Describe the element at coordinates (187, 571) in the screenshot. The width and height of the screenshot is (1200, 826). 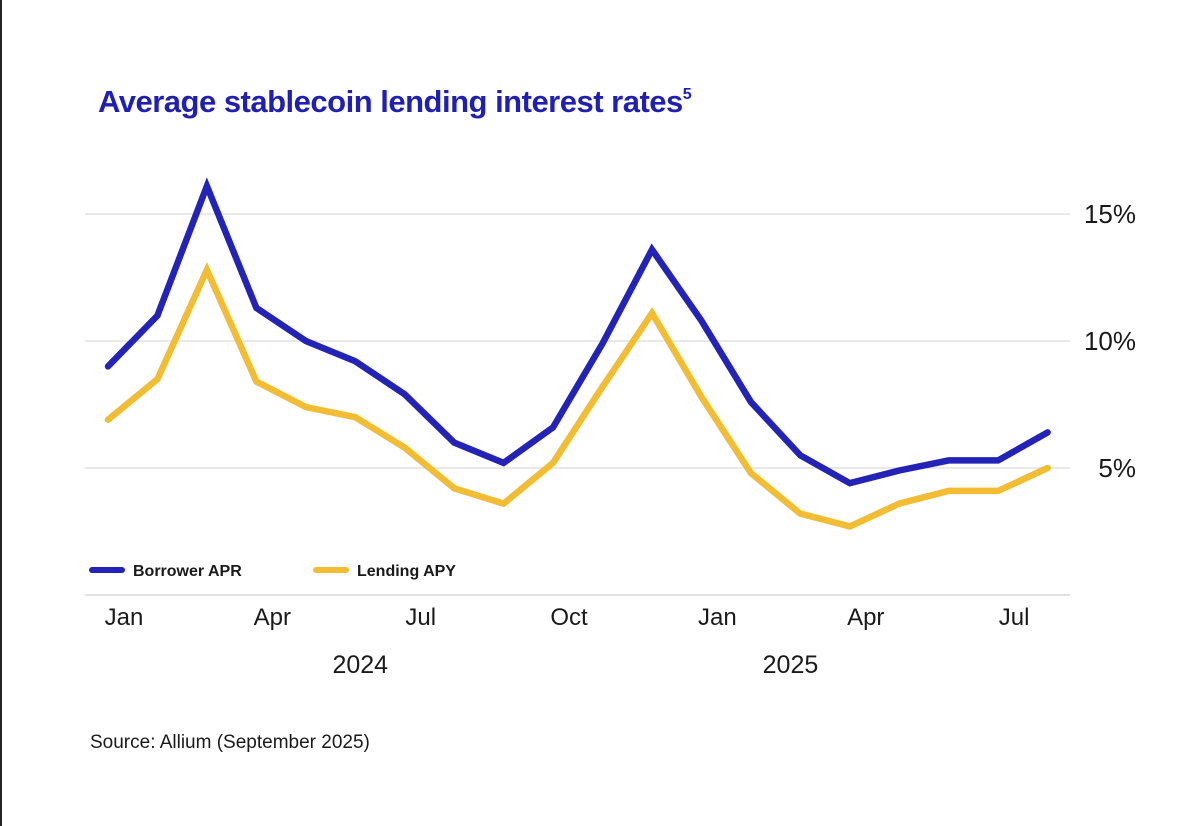
I see `legend-label-borrower-apr: Borrower APR` at that location.